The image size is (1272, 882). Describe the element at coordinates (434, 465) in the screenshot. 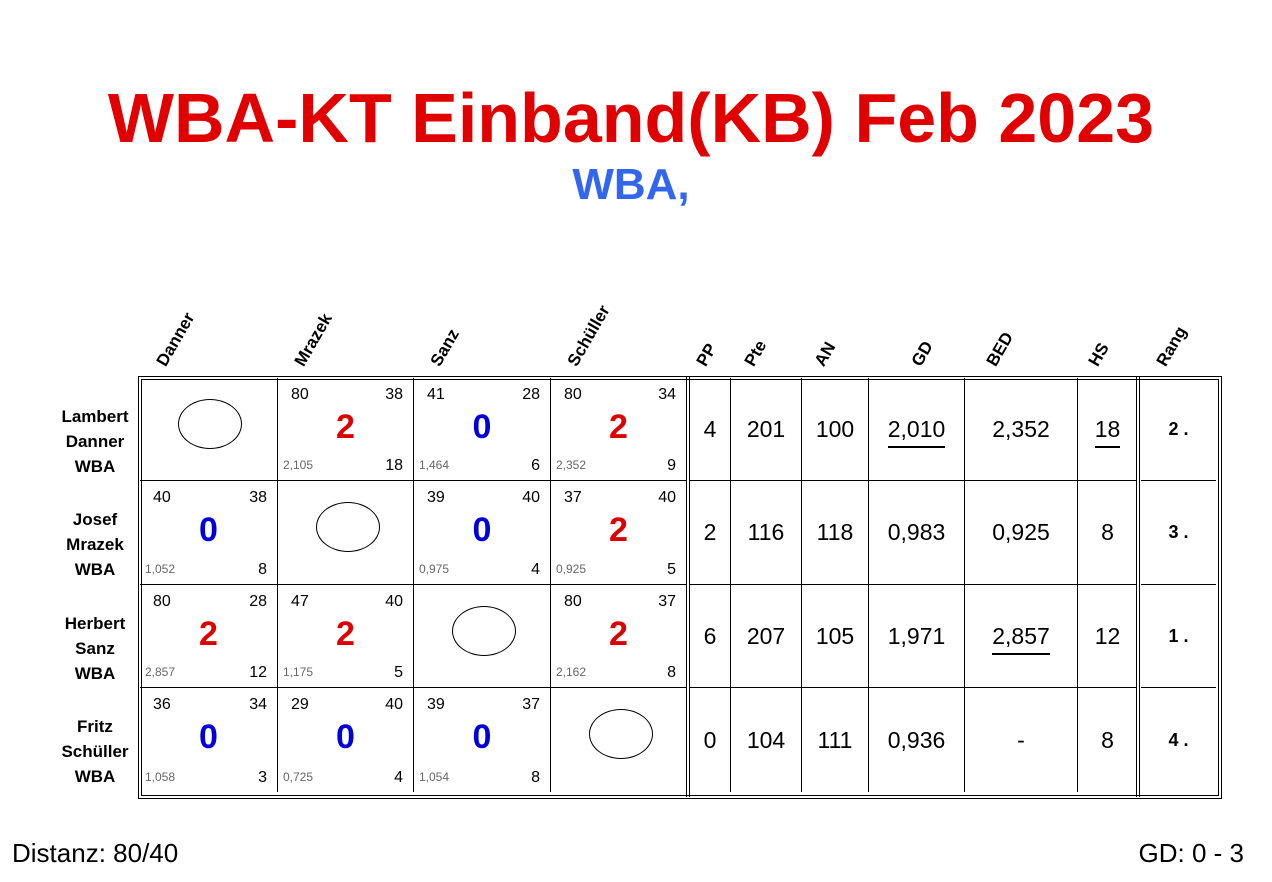

I see `match-gd: 1,464` at that location.